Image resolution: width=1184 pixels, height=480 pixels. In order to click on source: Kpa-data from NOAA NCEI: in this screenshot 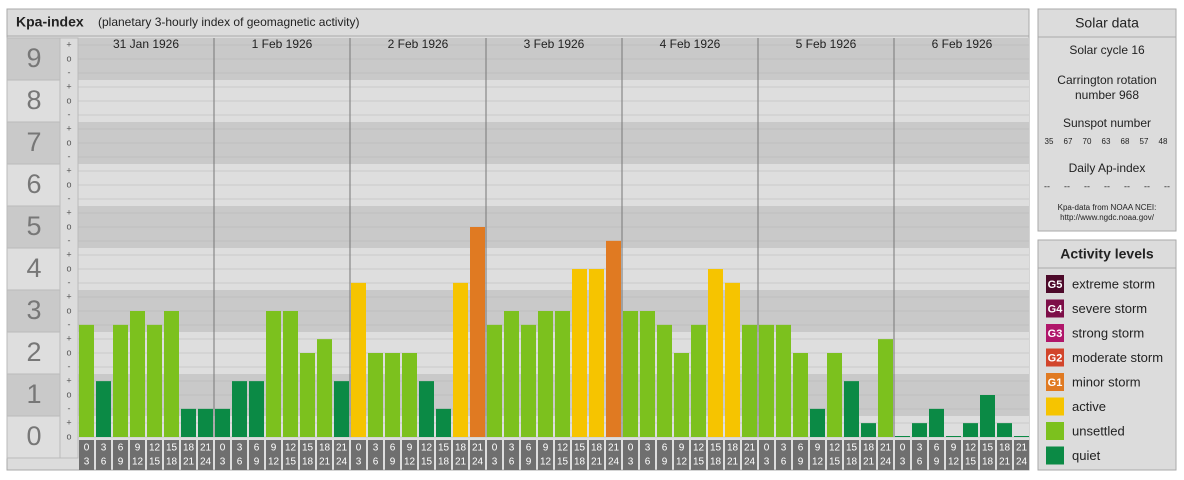, I will do `click(1107, 207)`.